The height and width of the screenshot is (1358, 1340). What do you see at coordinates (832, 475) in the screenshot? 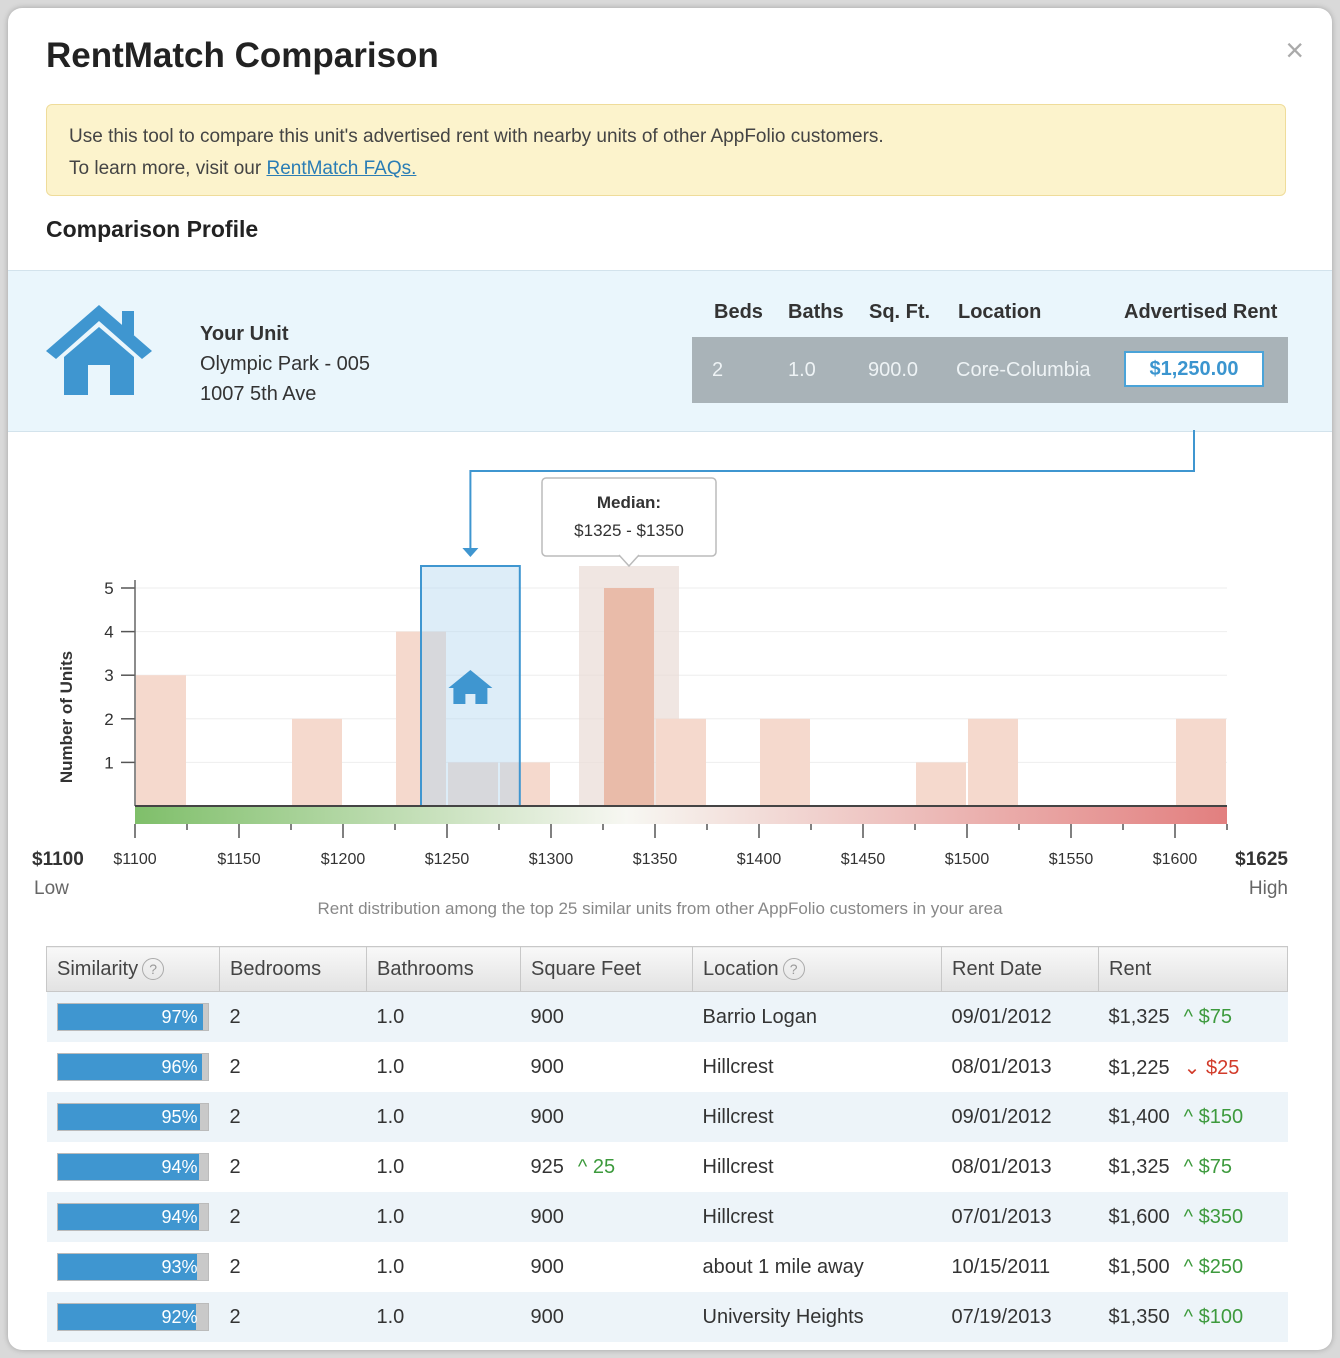
I see `rent-connector-line` at bounding box center [832, 475].